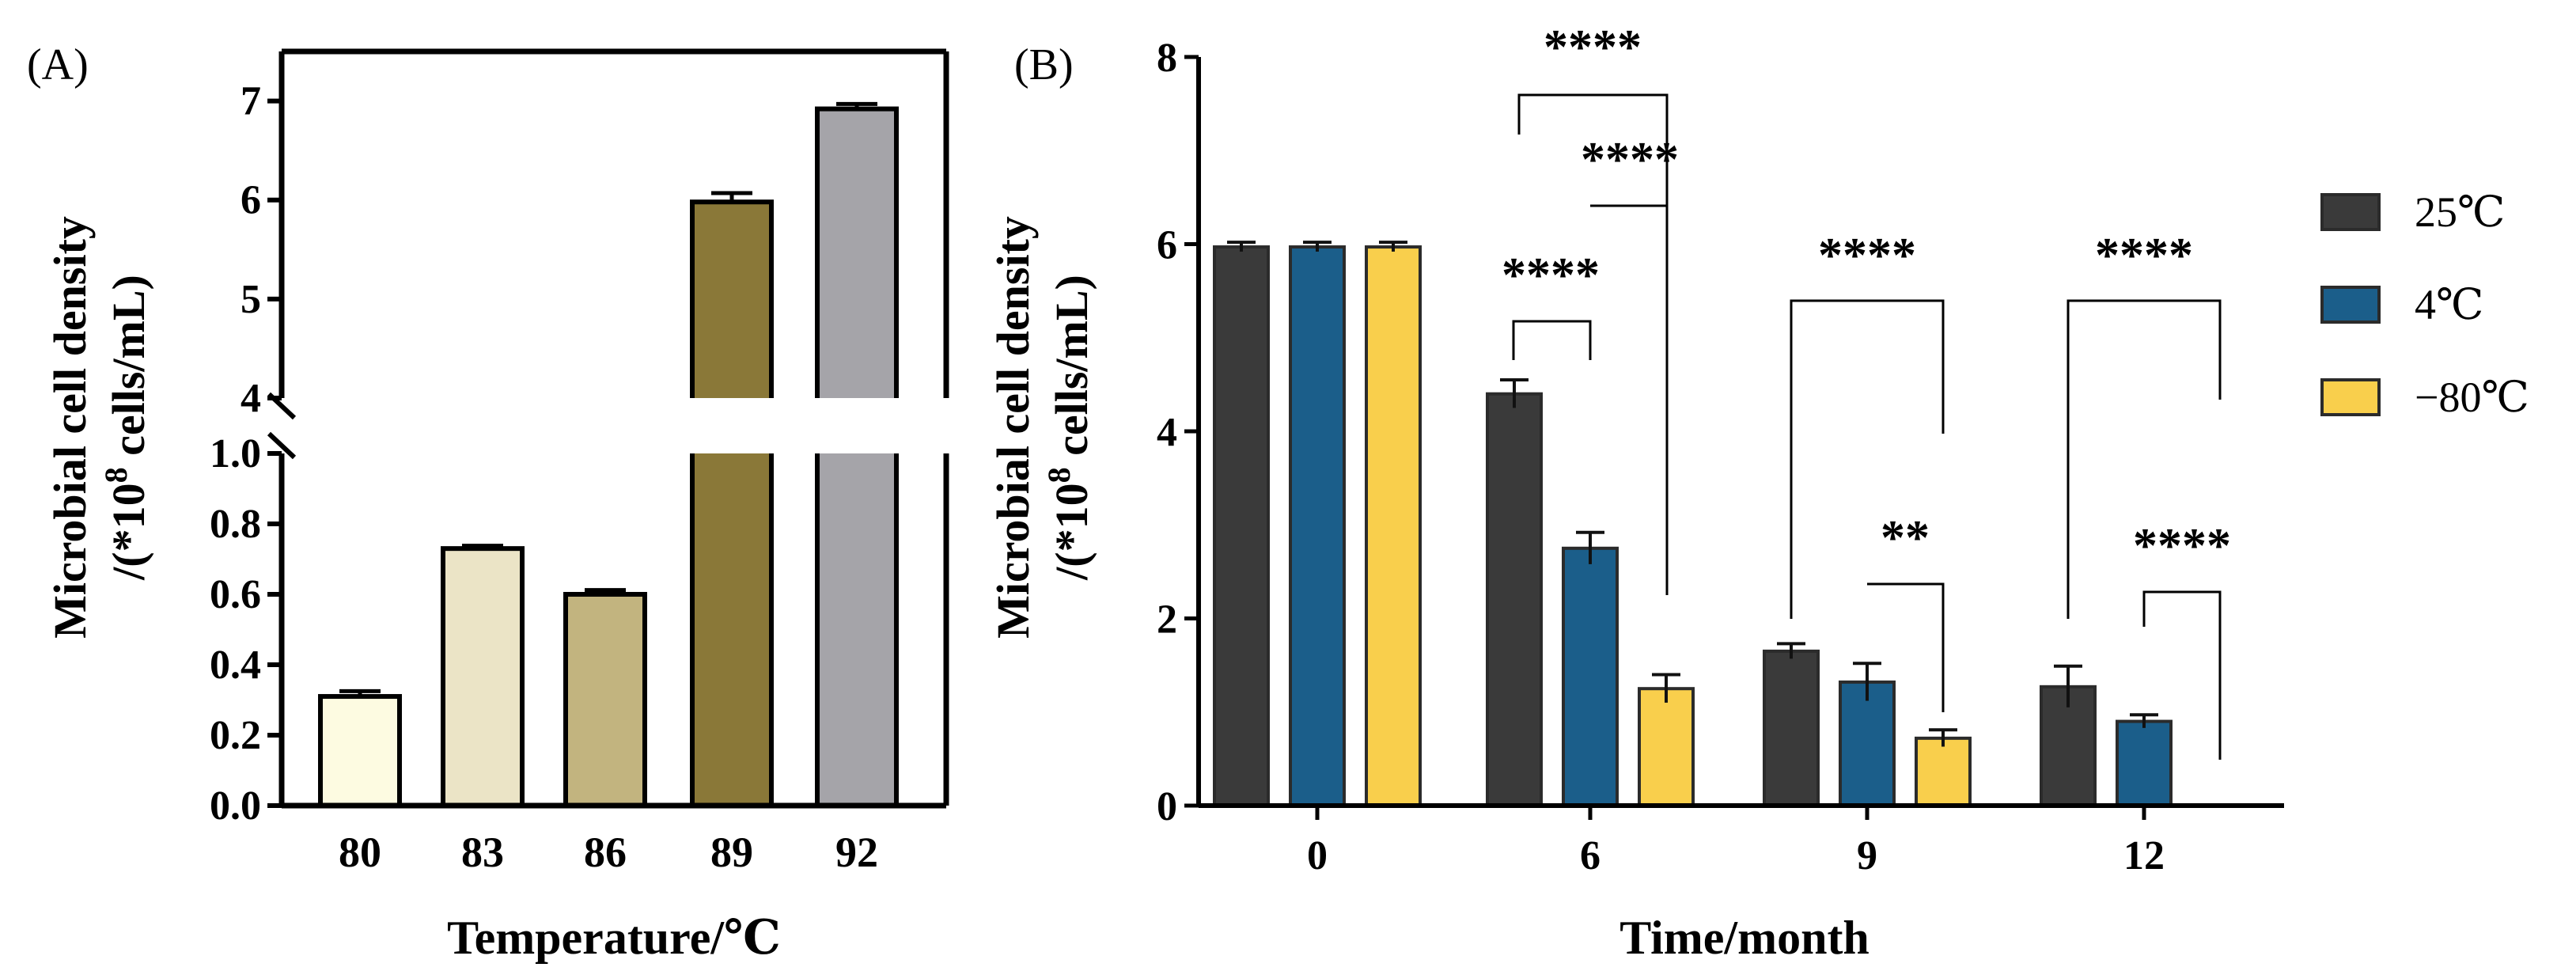 Image resolution: width=2576 pixels, height=971 pixels. I want to click on panel-b-significance-label-4: **, so click(1905, 538).